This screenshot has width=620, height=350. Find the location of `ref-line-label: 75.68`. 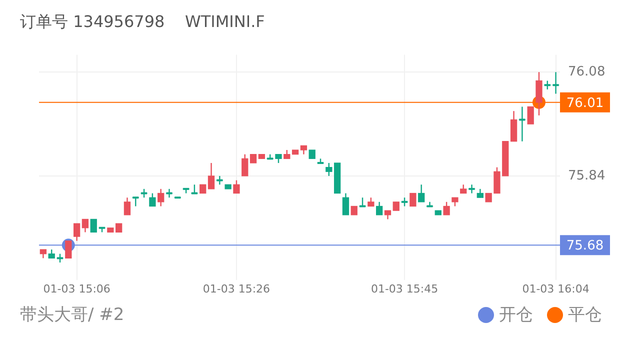

ref-line-label: 75.68 is located at coordinates (585, 246).